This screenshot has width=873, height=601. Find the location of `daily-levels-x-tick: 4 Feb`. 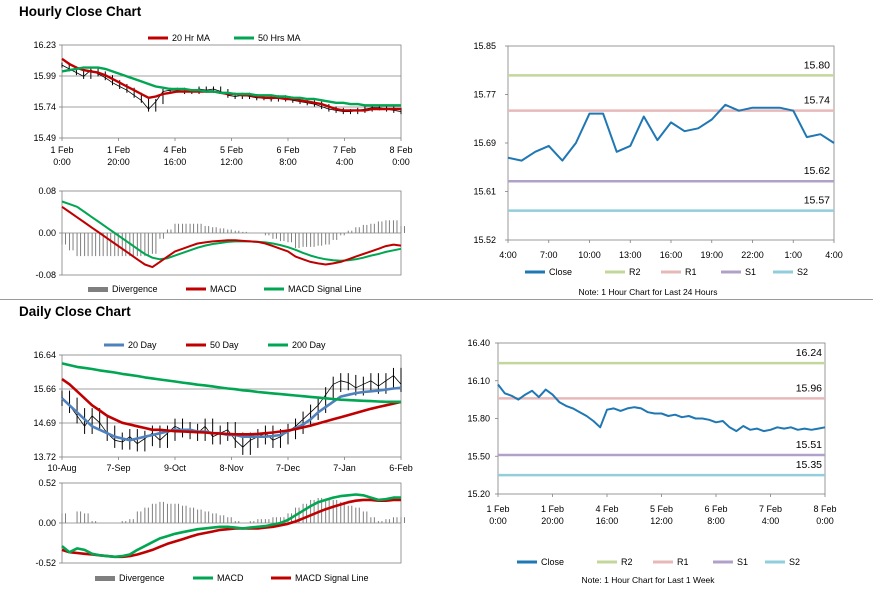

daily-levels-x-tick: 4 Feb is located at coordinates (606, 509).